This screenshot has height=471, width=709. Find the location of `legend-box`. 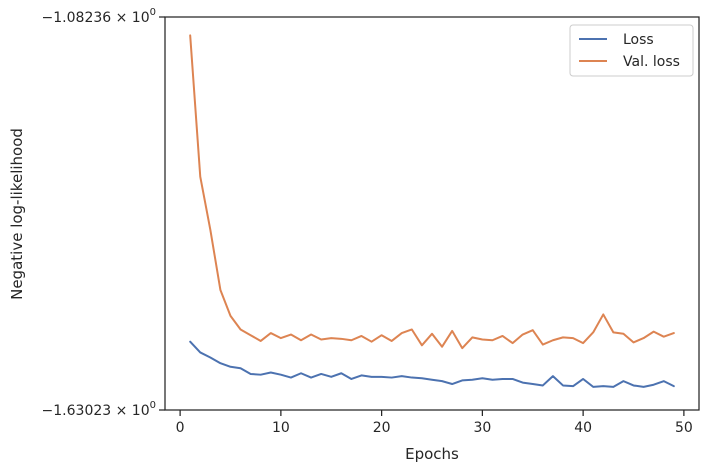

legend-box is located at coordinates (631, 50).